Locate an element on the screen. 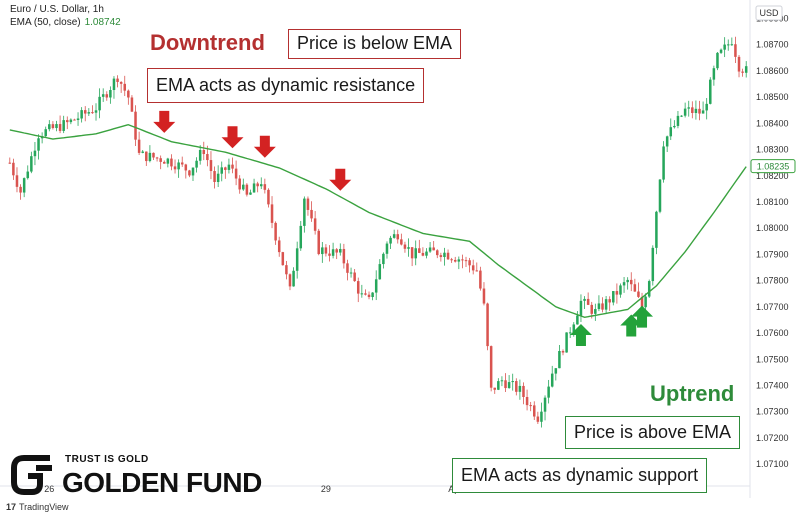 The width and height of the screenshot is (800, 523). ema-support-text: EMA acts as dynamic support is located at coordinates (580, 475).